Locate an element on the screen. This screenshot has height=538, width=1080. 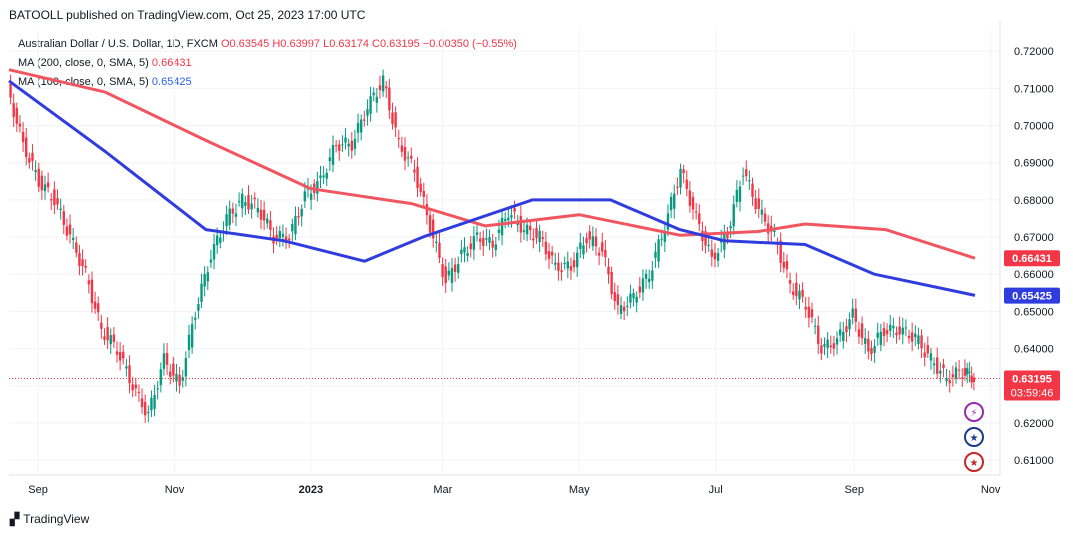
y-tick-label: 0.64000 is located at coordinates (1034, 350).